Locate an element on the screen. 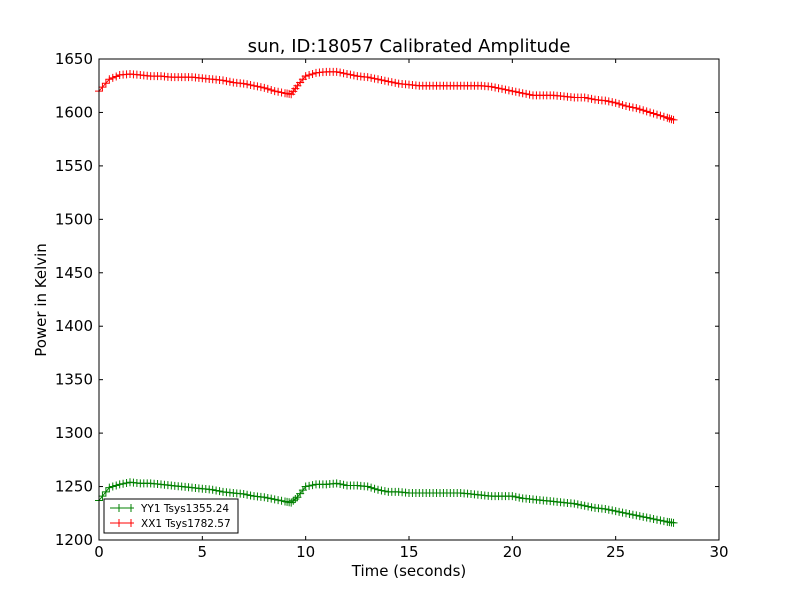 The width and height of the screenshot is (800, 600). y-tick-label: 1600 is located at coordinates (74, 112).